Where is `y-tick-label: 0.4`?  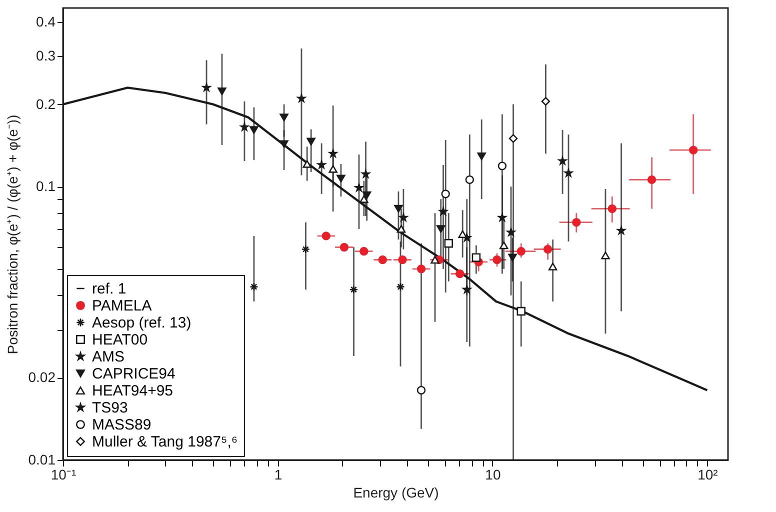
y-tick-label: 0.4 is located at coordinates (46, 21).